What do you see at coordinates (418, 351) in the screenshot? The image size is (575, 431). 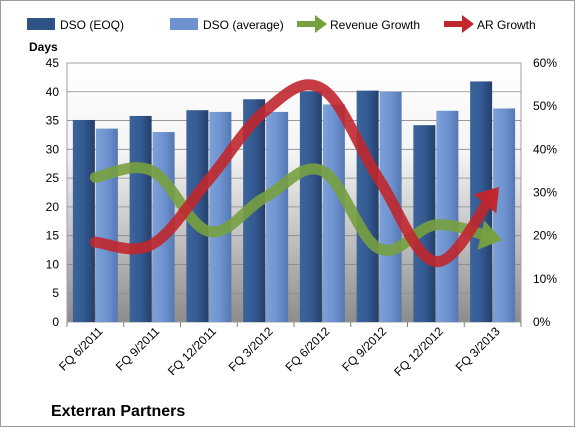 I see `x-tick-label: FQ 12/2012` at bounding box center [418, 351].